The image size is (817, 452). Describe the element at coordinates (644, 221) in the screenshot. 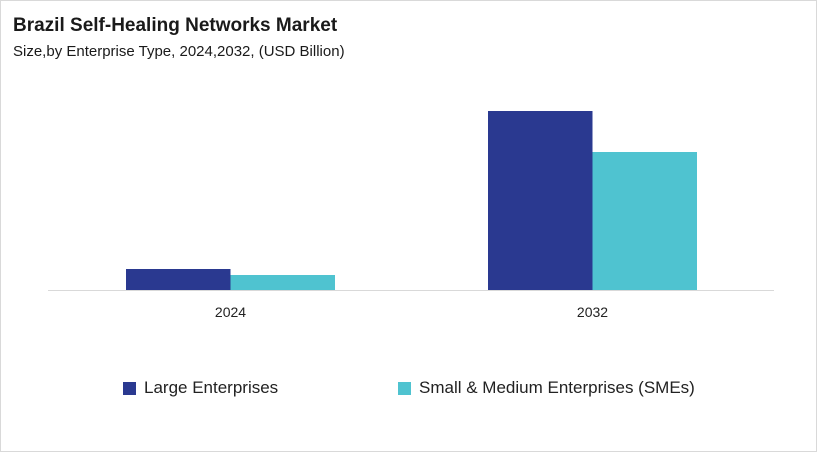

I see `bar-2032-sme` at that location.